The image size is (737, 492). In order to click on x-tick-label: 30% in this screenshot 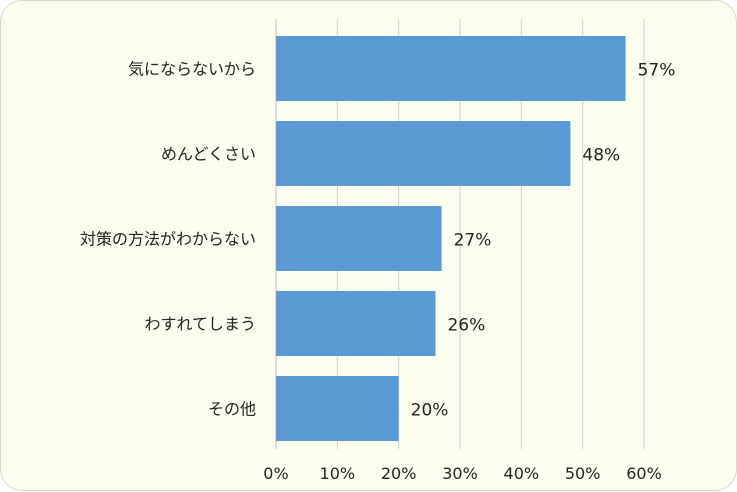, I will do `click(460, 473)`.